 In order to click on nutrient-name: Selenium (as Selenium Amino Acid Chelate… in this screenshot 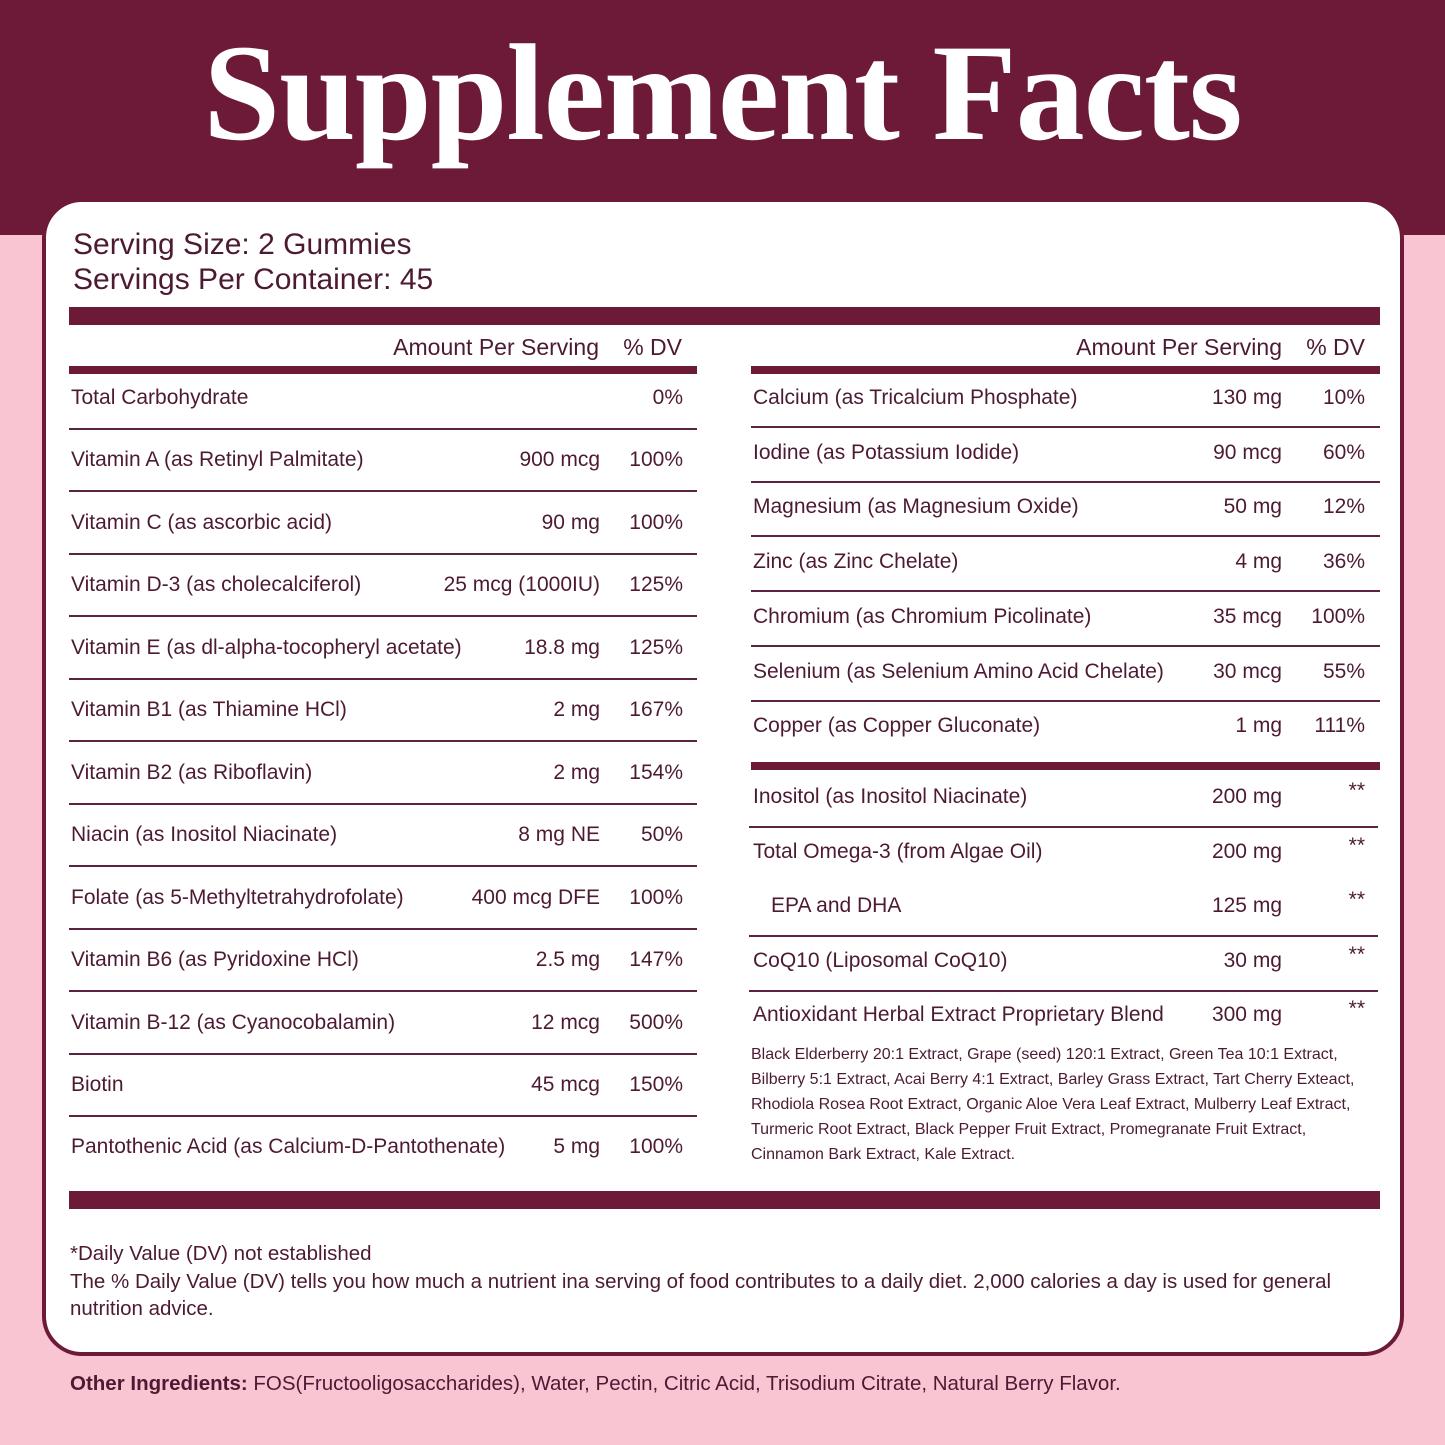, I will do `click(958, 671)`.